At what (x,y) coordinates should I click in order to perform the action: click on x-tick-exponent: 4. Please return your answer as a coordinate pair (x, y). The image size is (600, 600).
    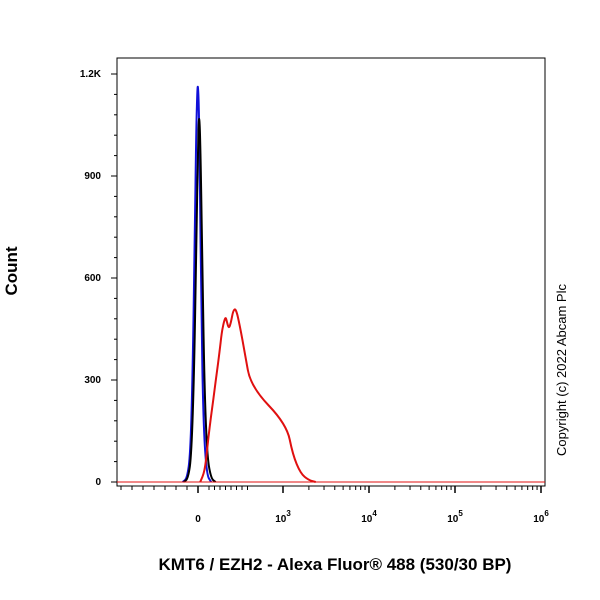
    Looking at the image, I should click on (374, 513).